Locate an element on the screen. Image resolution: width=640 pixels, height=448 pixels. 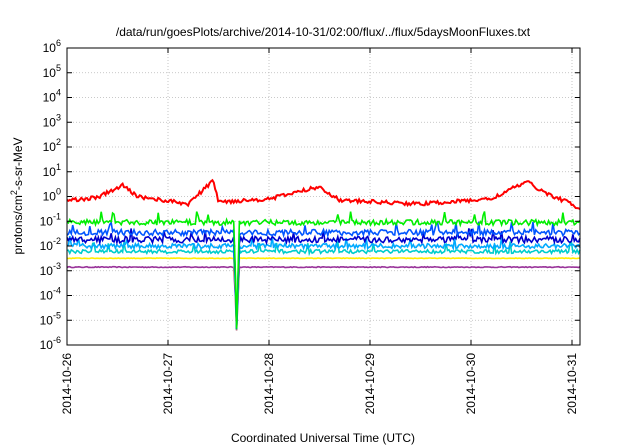
y-tick-label: 10⁻¹ is located at coordinates (50, 219).